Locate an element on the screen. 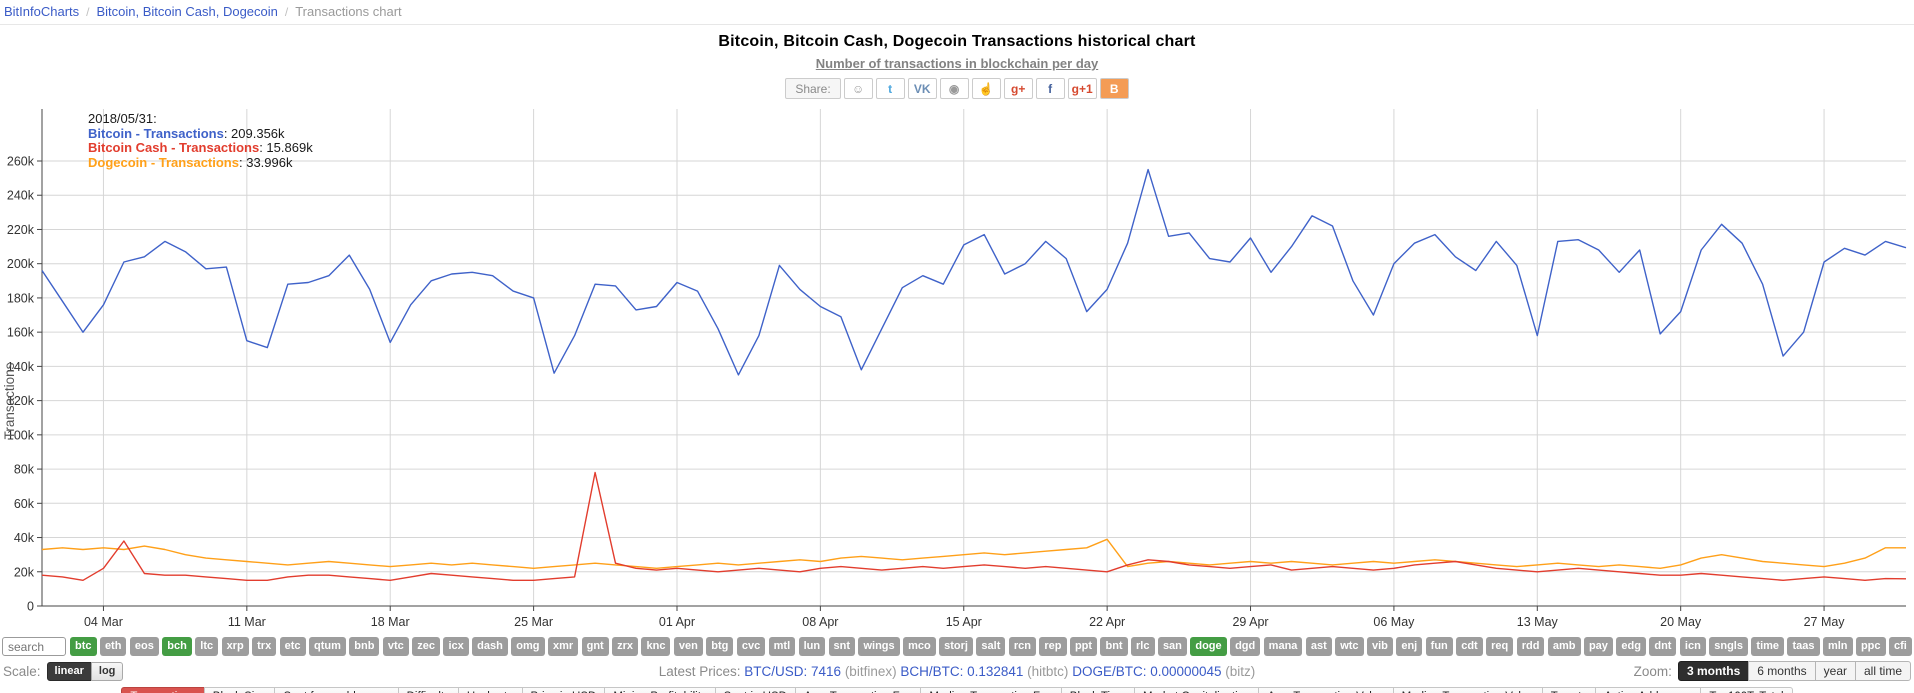  coin-san: san is located at coordinates (1172, 646).